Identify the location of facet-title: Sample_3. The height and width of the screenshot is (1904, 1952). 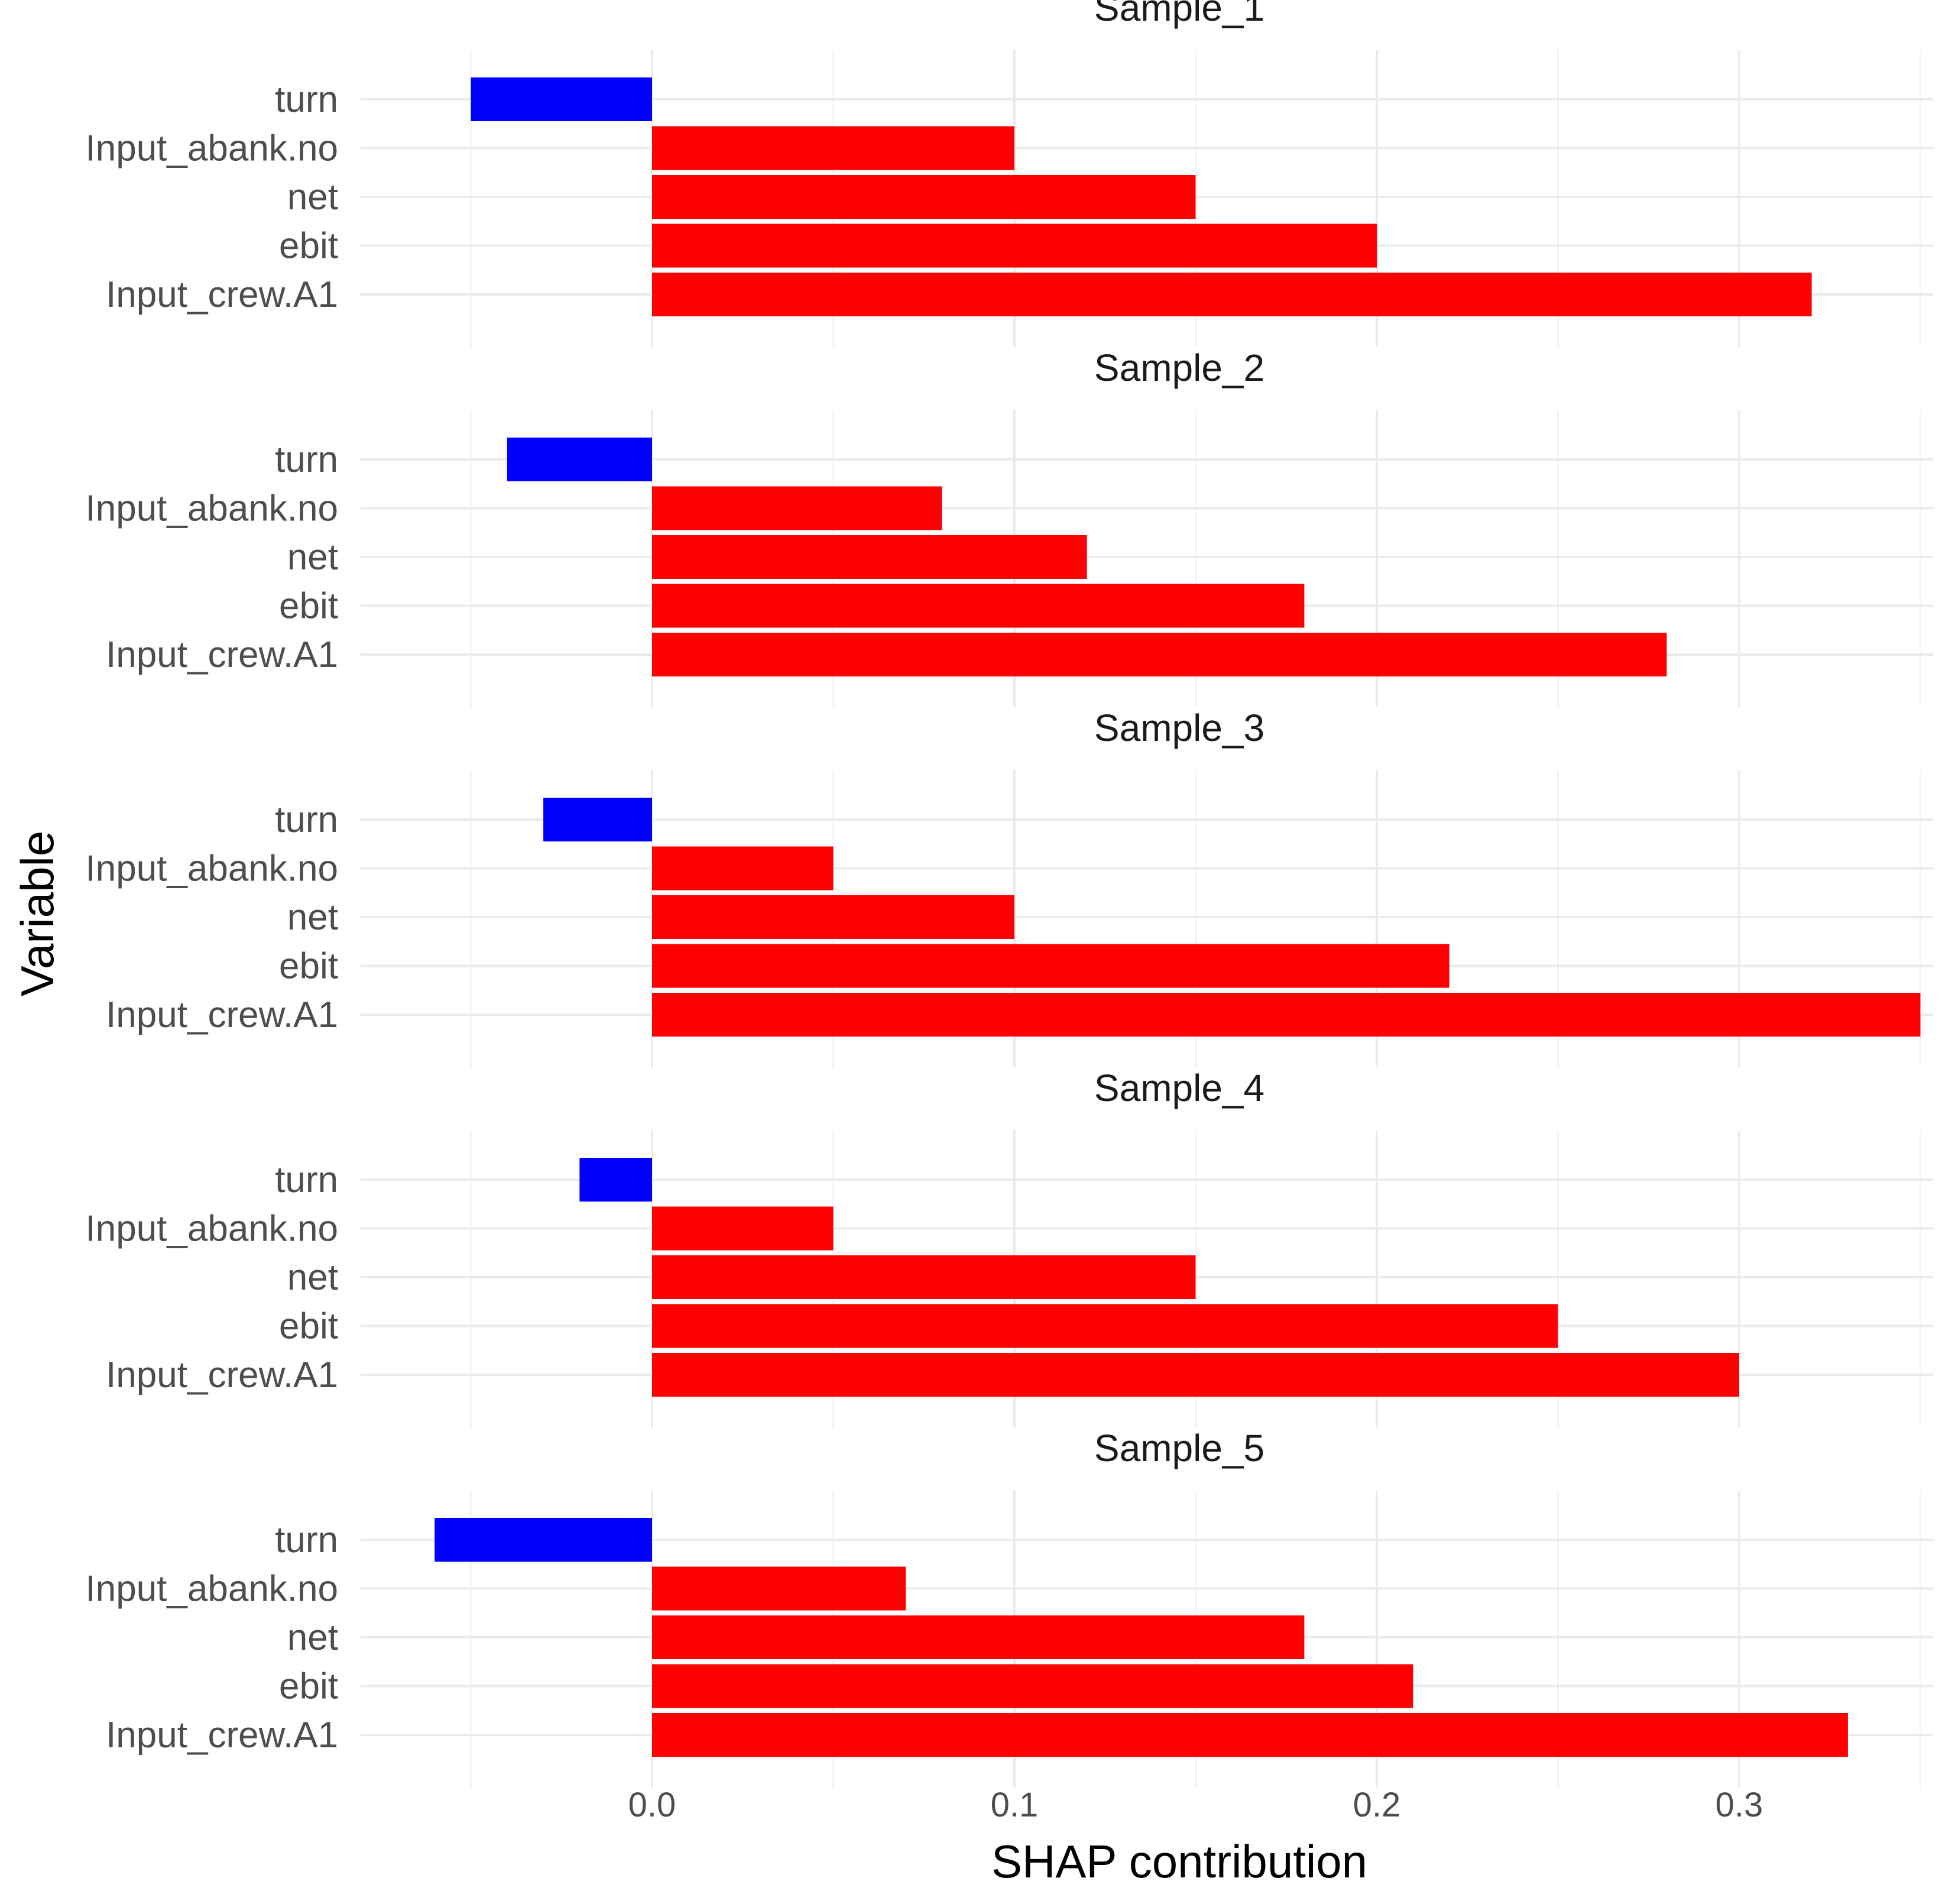
(1179, 728).